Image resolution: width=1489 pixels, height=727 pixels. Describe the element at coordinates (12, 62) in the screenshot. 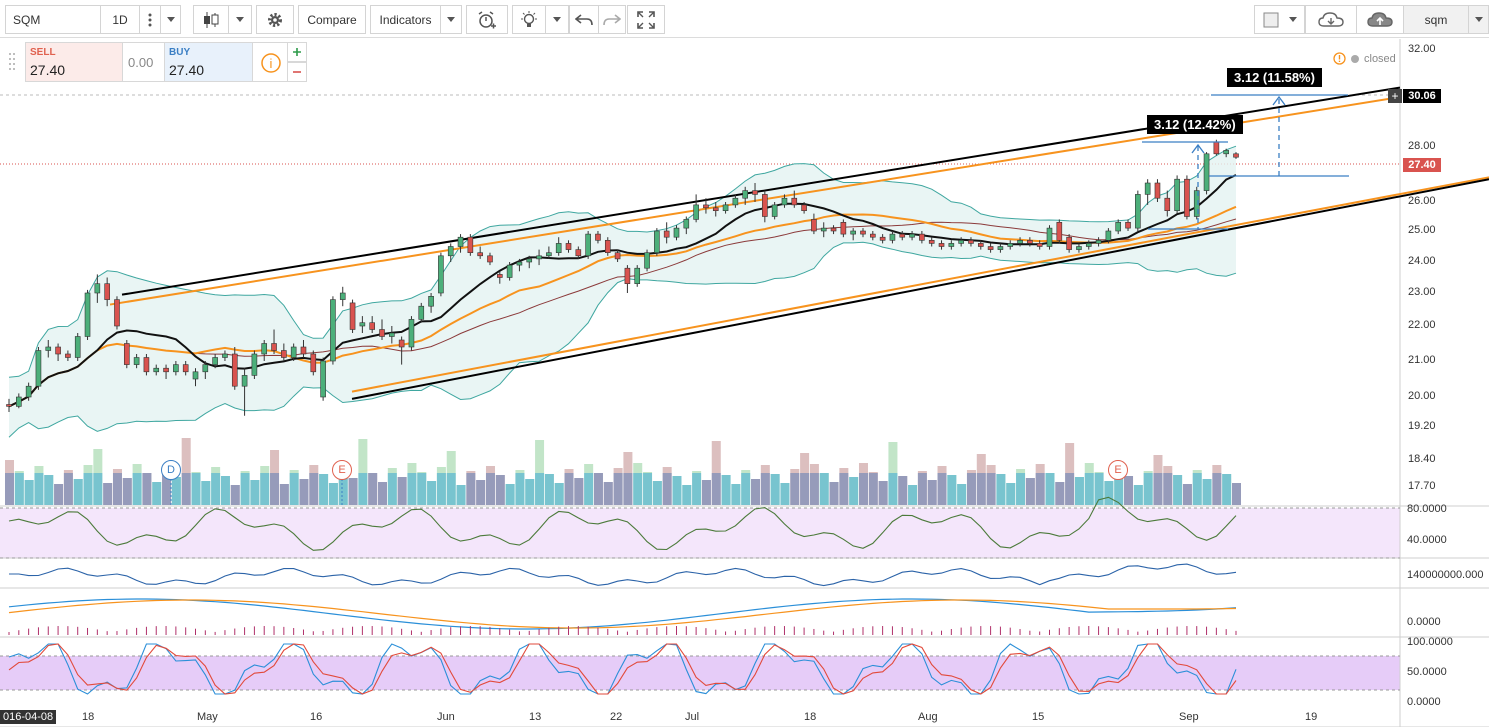

I see `drag-handle-icon` at that location.